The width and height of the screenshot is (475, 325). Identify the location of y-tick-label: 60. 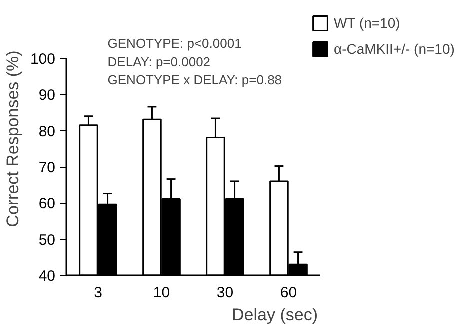
(47, 204).